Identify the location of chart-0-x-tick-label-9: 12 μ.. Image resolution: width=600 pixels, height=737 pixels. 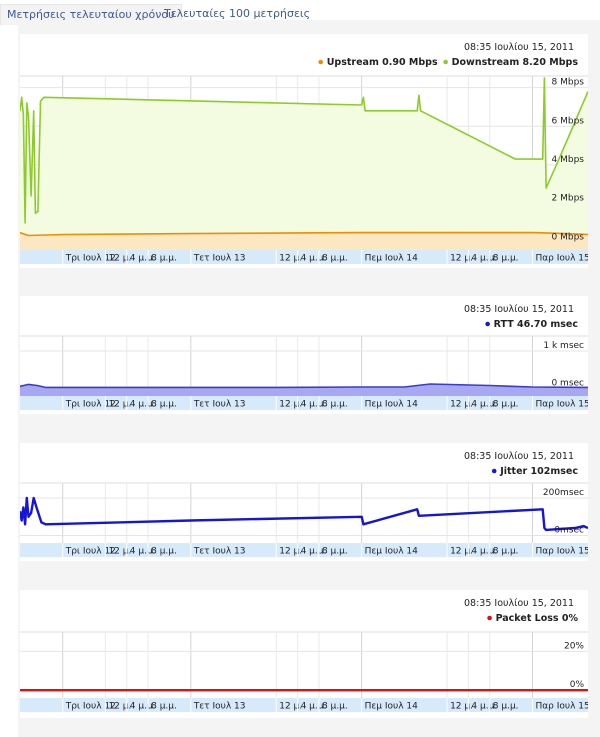
(461, 259).